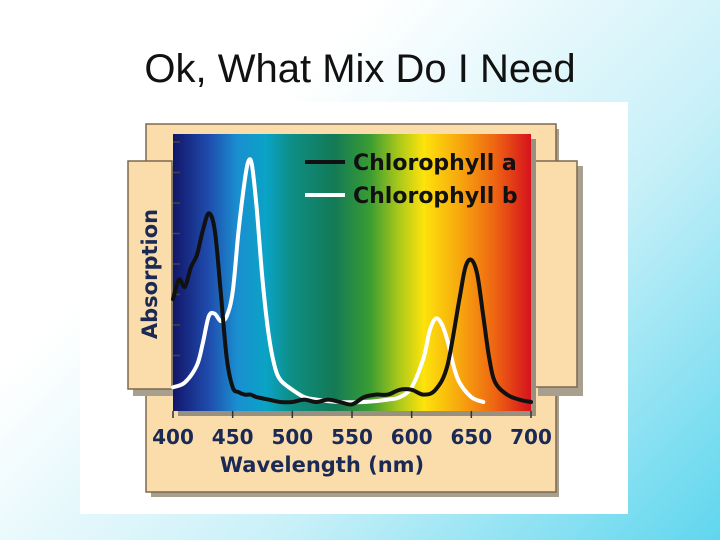 This screenshot has height=540, width=720. What do you see at coordinates (435, 196) in the screenshot?
I see `legend-label-chlorophyll-b: Chlorophyll b` at bounding box center [435, 196].